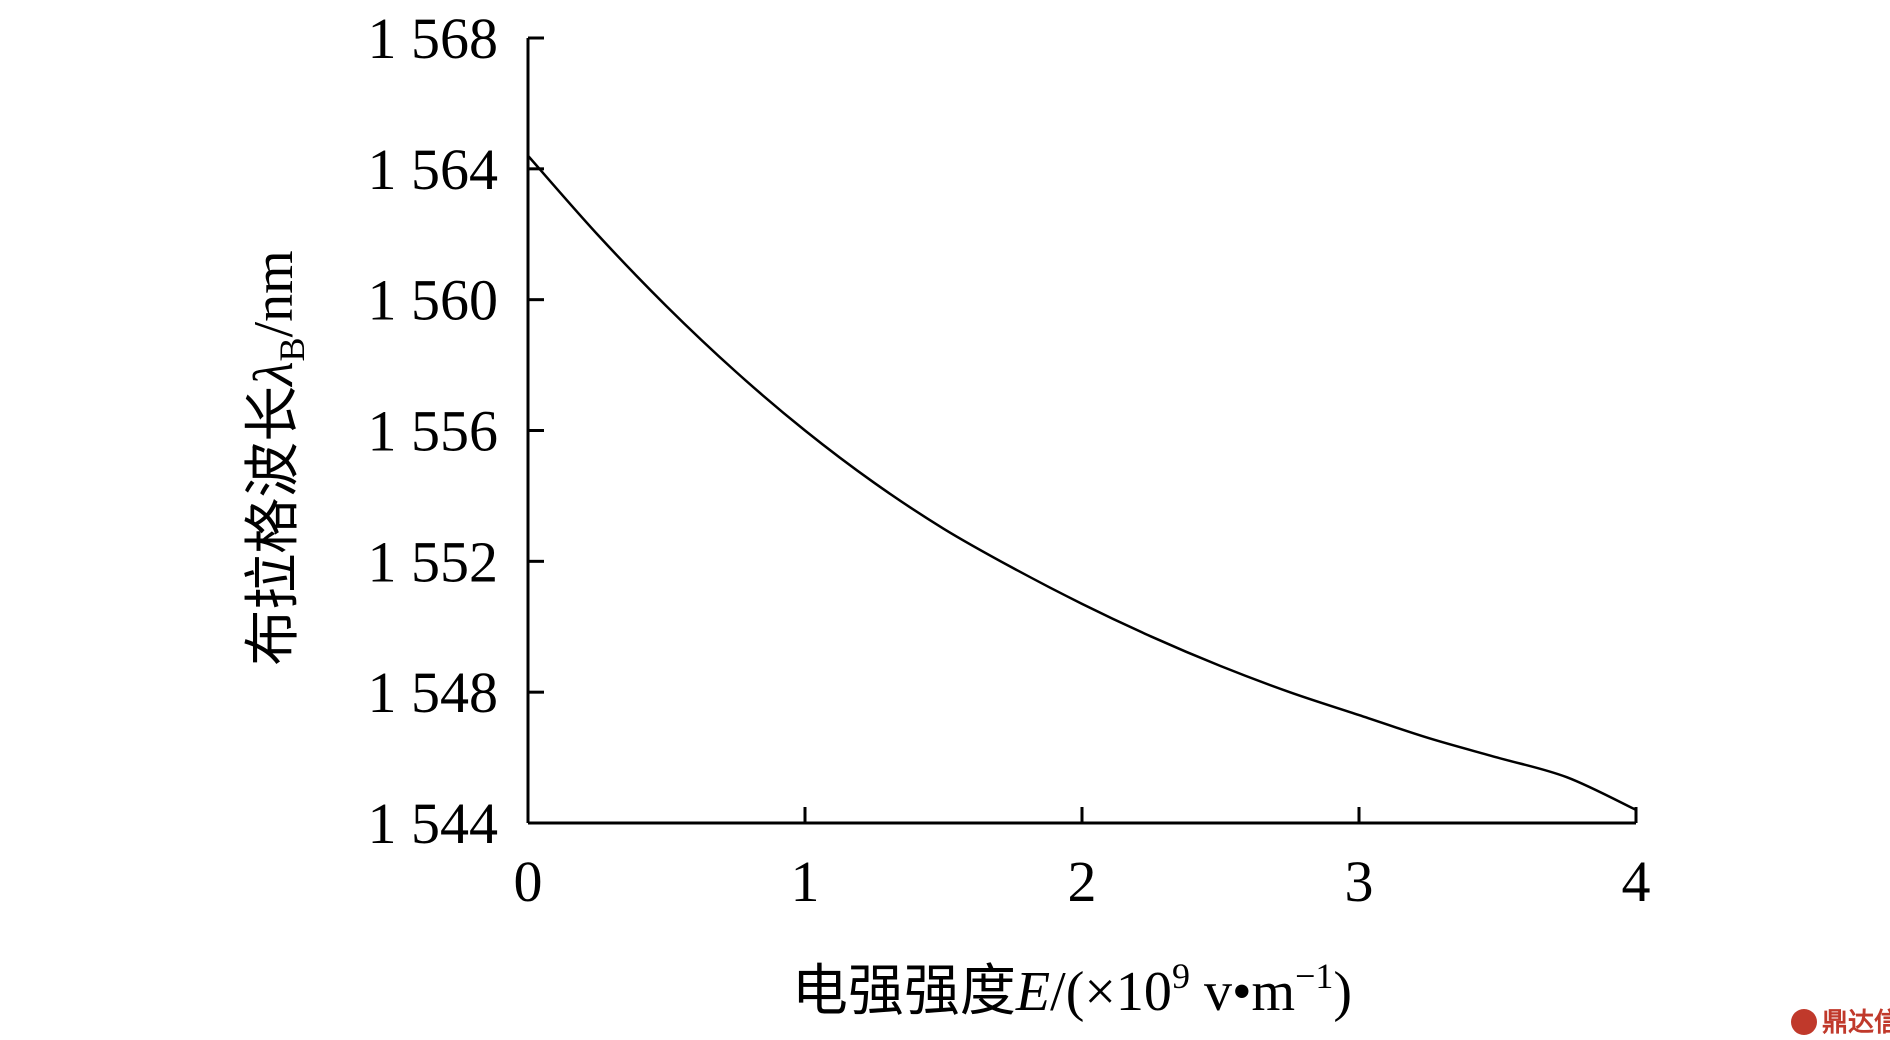 The width and height of the screenshot is (1890, 1040). Describe the element at coordinates (1636, 881) in the screenshot. I see `x-tick-label: 4` at that location.